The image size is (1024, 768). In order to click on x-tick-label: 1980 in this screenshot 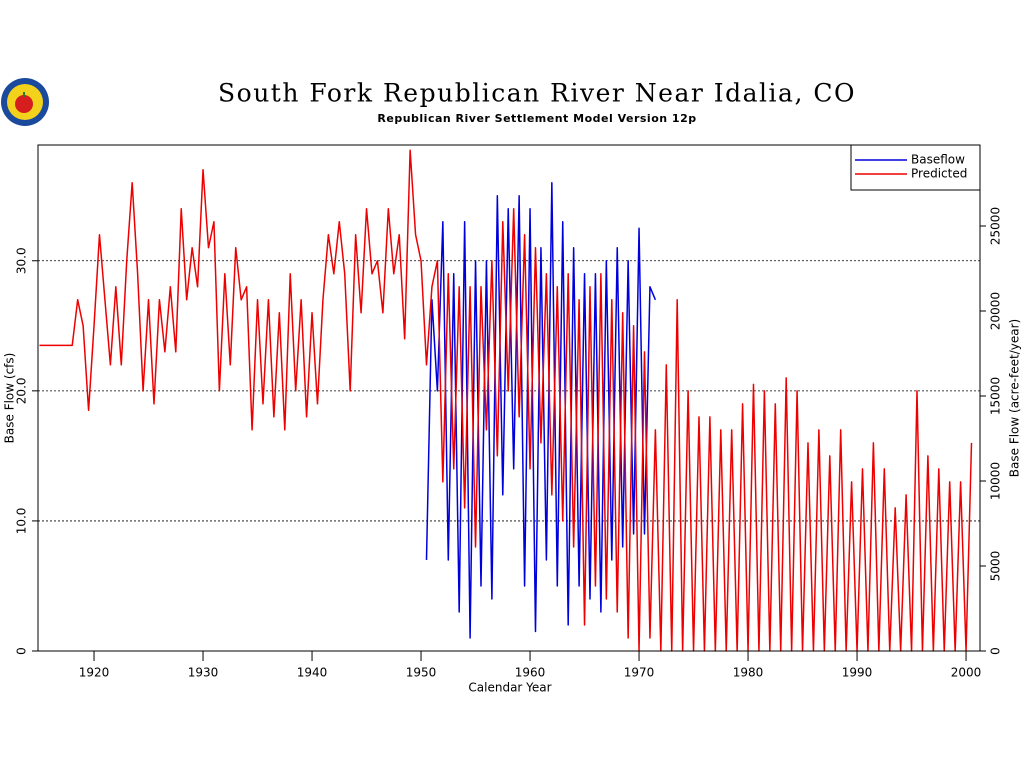, I will do `click(748, 673)`.